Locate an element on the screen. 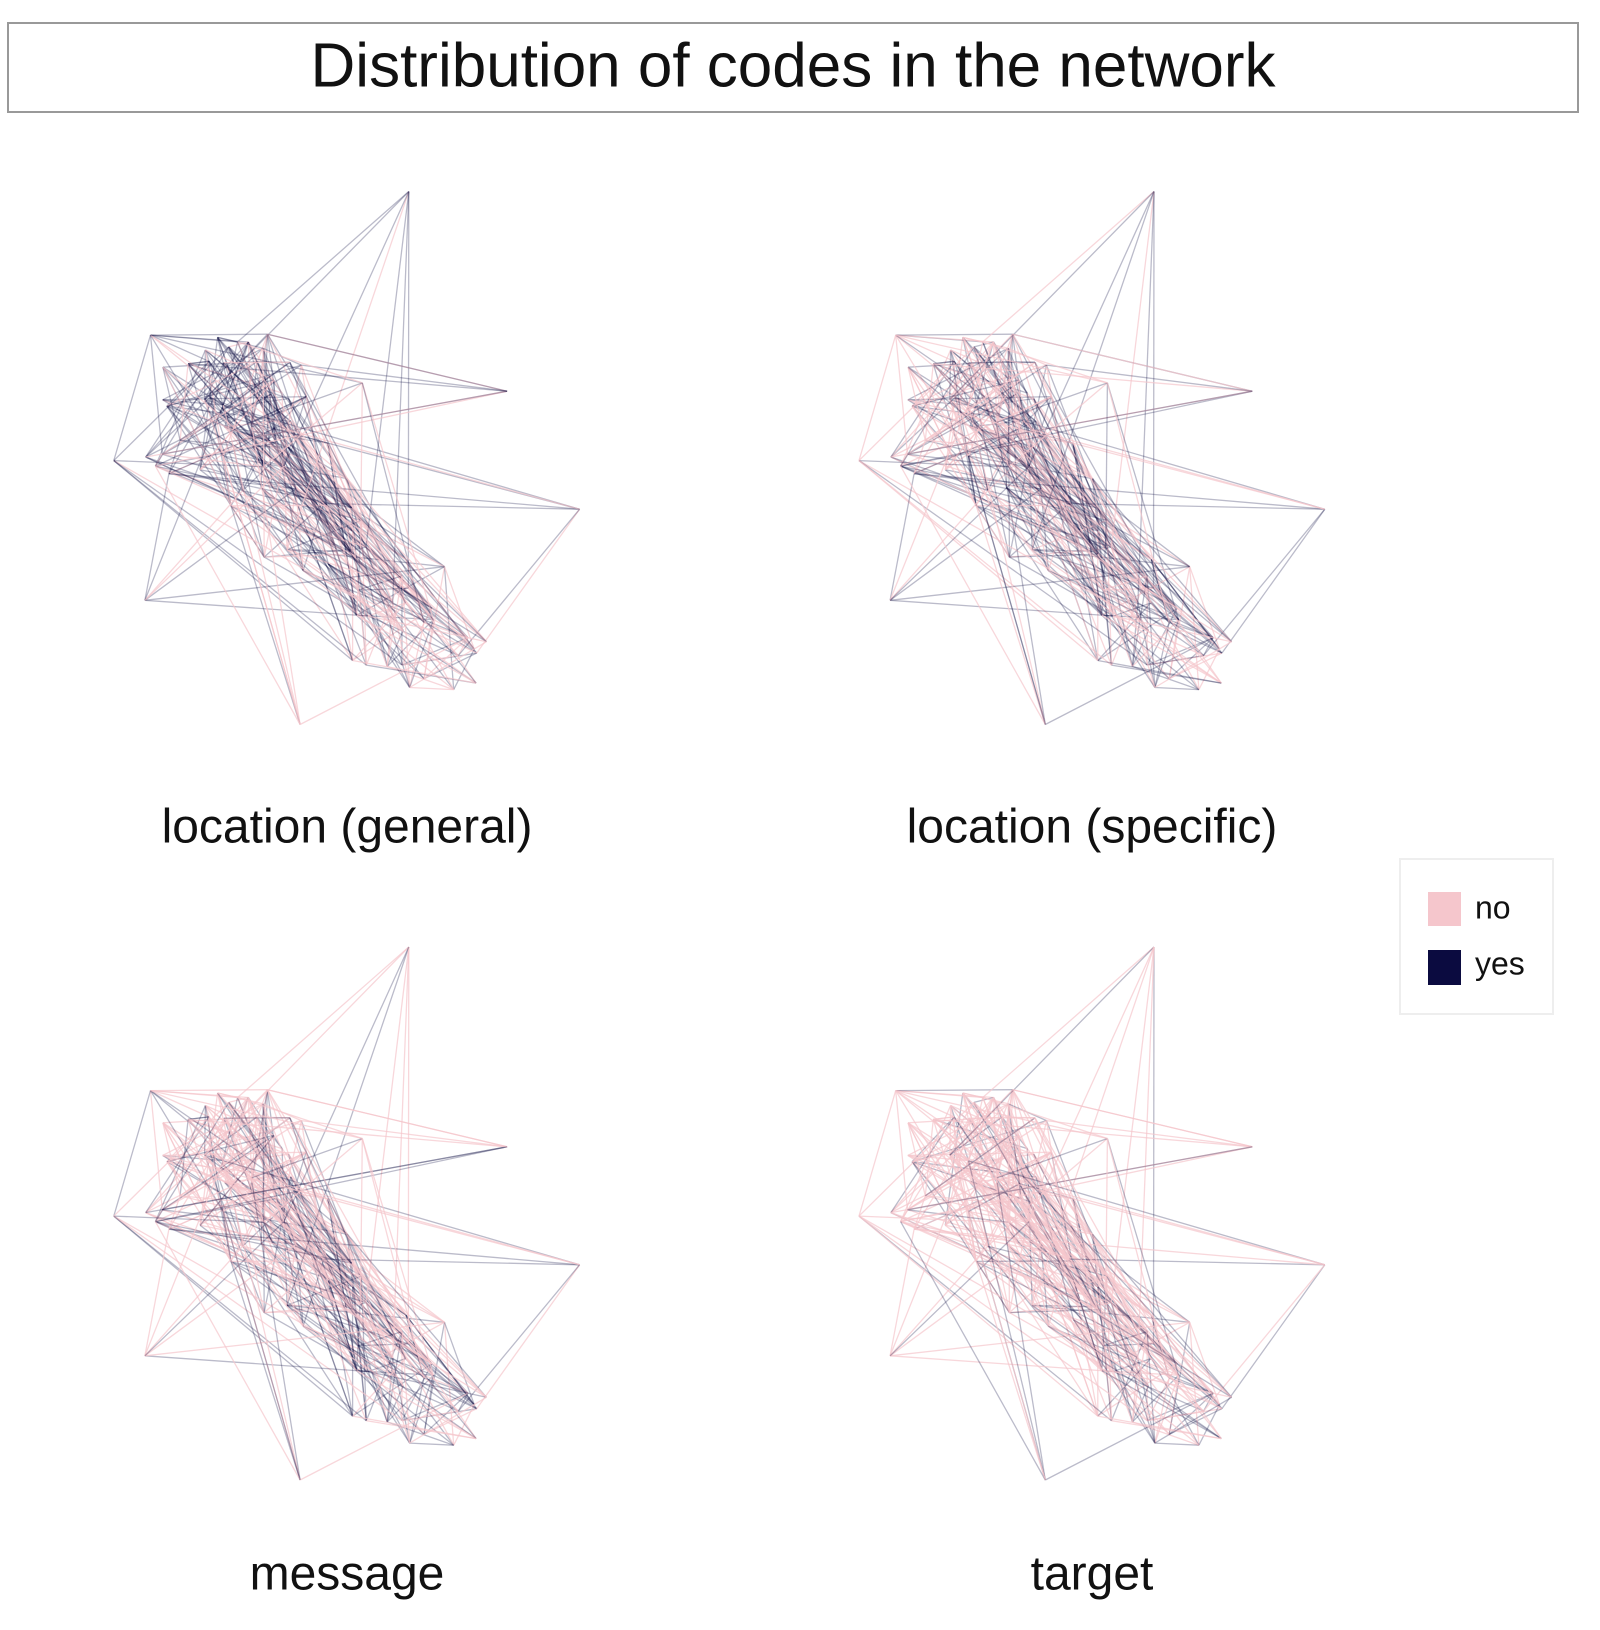 The height and width of the screenshot is (1630, 1600). legend-label: yes is located at coordinates (1500, 963).